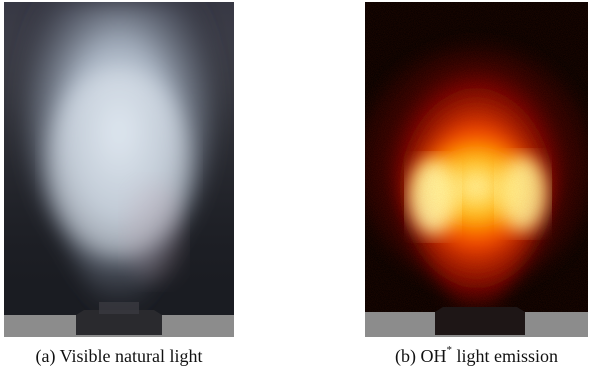 Image resolution: width=592 pixels, height=381 pixels. Describe the element at coordinates (476, 355) in the screenshot. I see `caption-b: (b) OH* light emission` at that location.